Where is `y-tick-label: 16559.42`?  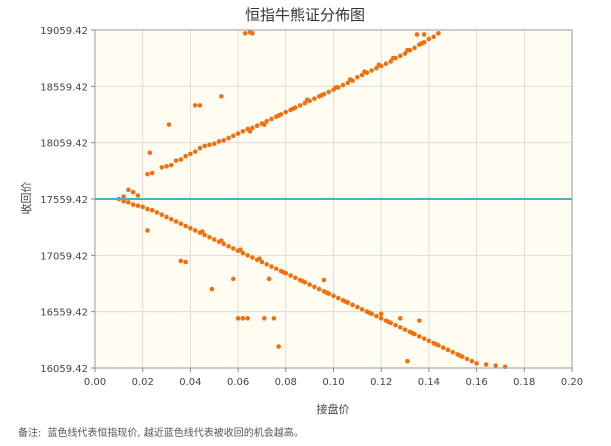
y-tick-label: 16559.42 is located at coordinates (64, 313).